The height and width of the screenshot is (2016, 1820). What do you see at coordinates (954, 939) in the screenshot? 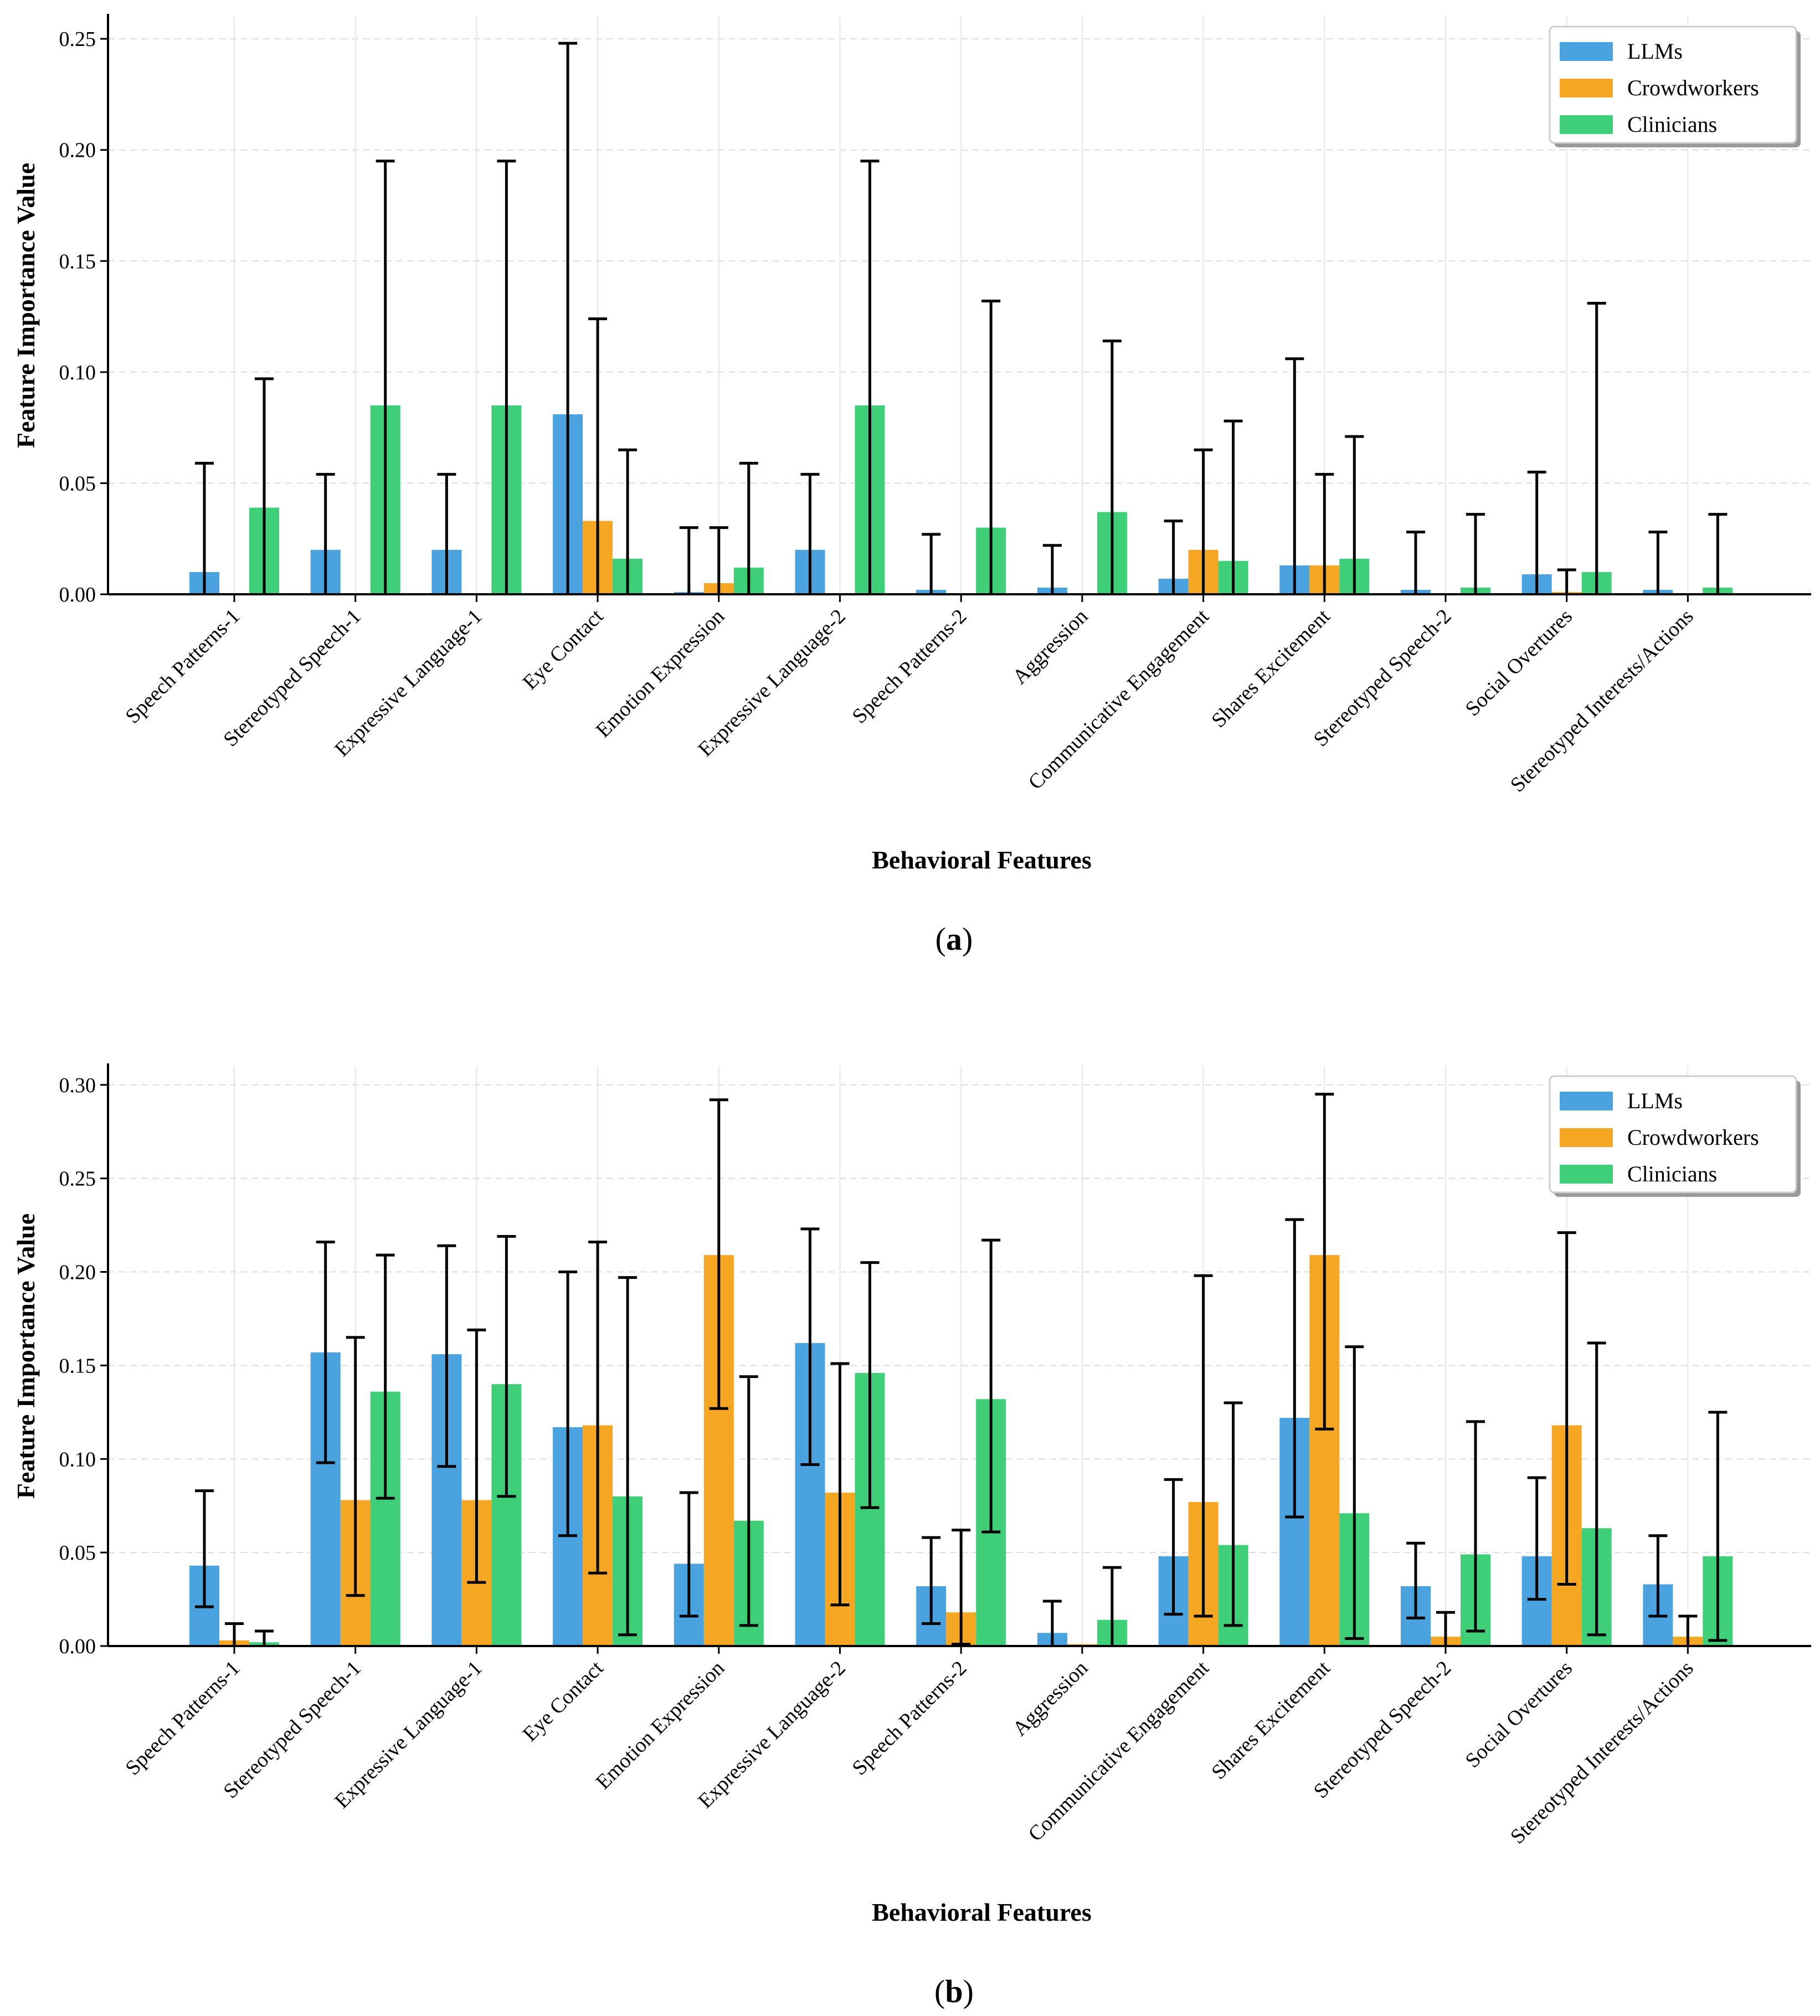
I see `panel-caption: (a)` at bounding box center [954, 939].